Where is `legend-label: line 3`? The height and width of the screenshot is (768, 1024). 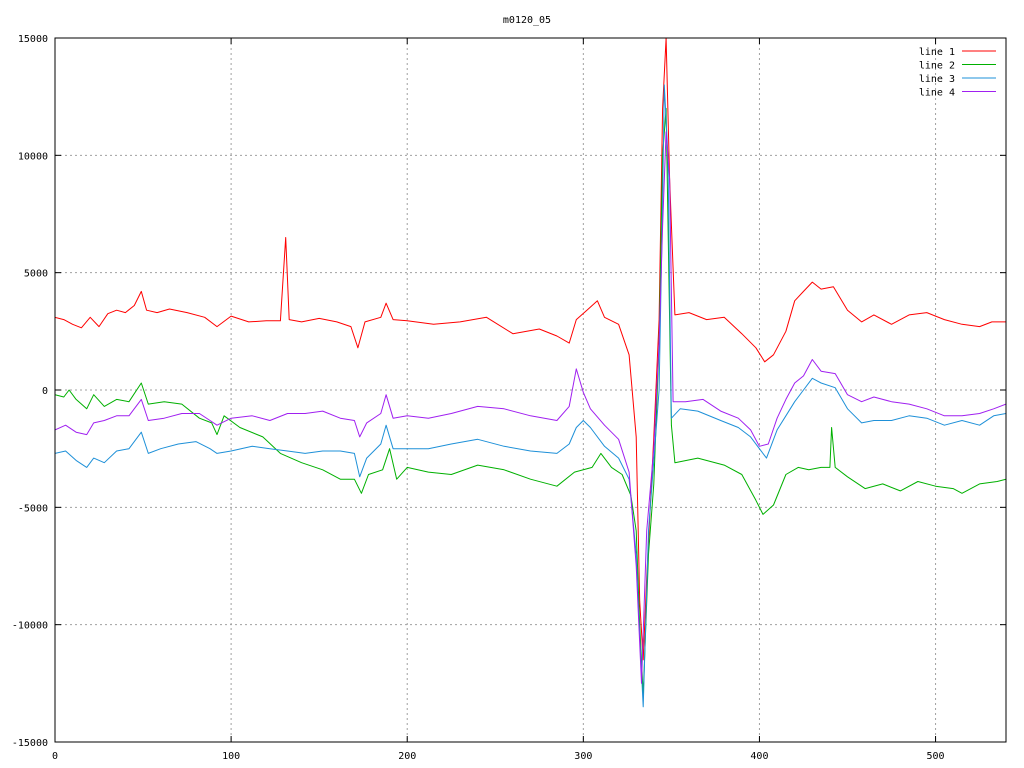 legend-label: line 3 is located at coordinates (937, 79).